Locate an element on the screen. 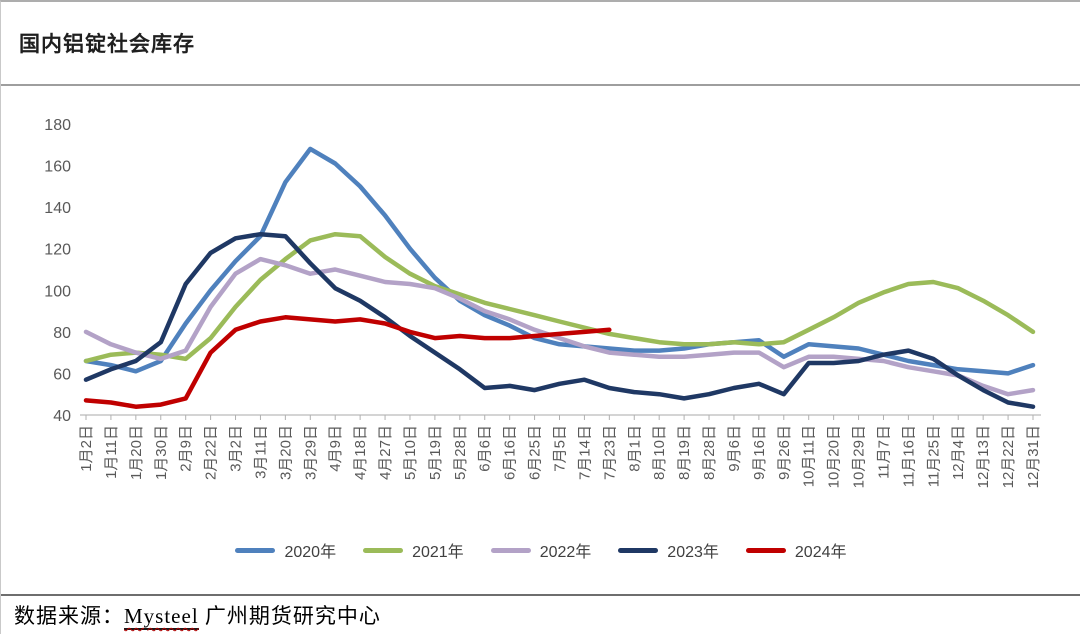 The width and height of the screenshot is (1080, 634). legend-item-2023: 2023年 is located at coordinates (668, 550).